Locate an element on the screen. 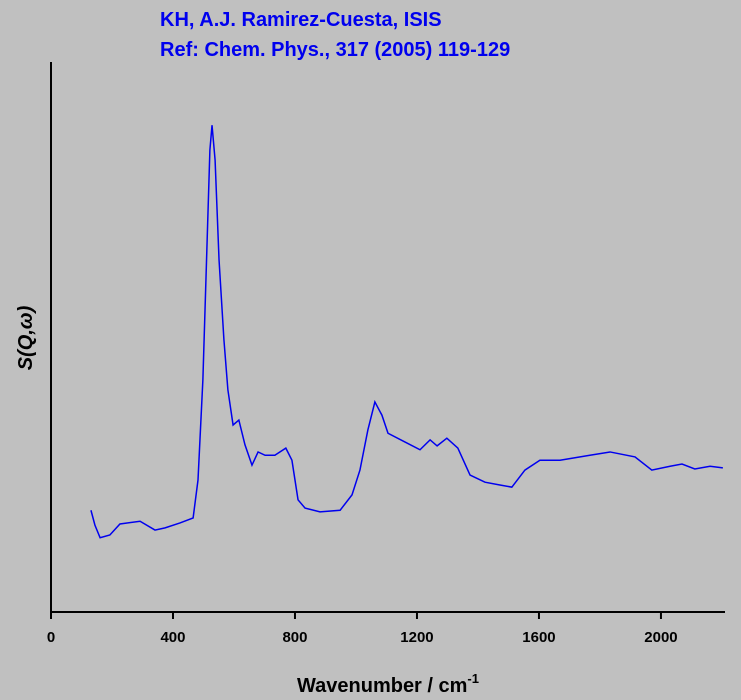 This screenshot has width=741, height=700. x-label-sup: -1 is located at coordinates (473, 678).